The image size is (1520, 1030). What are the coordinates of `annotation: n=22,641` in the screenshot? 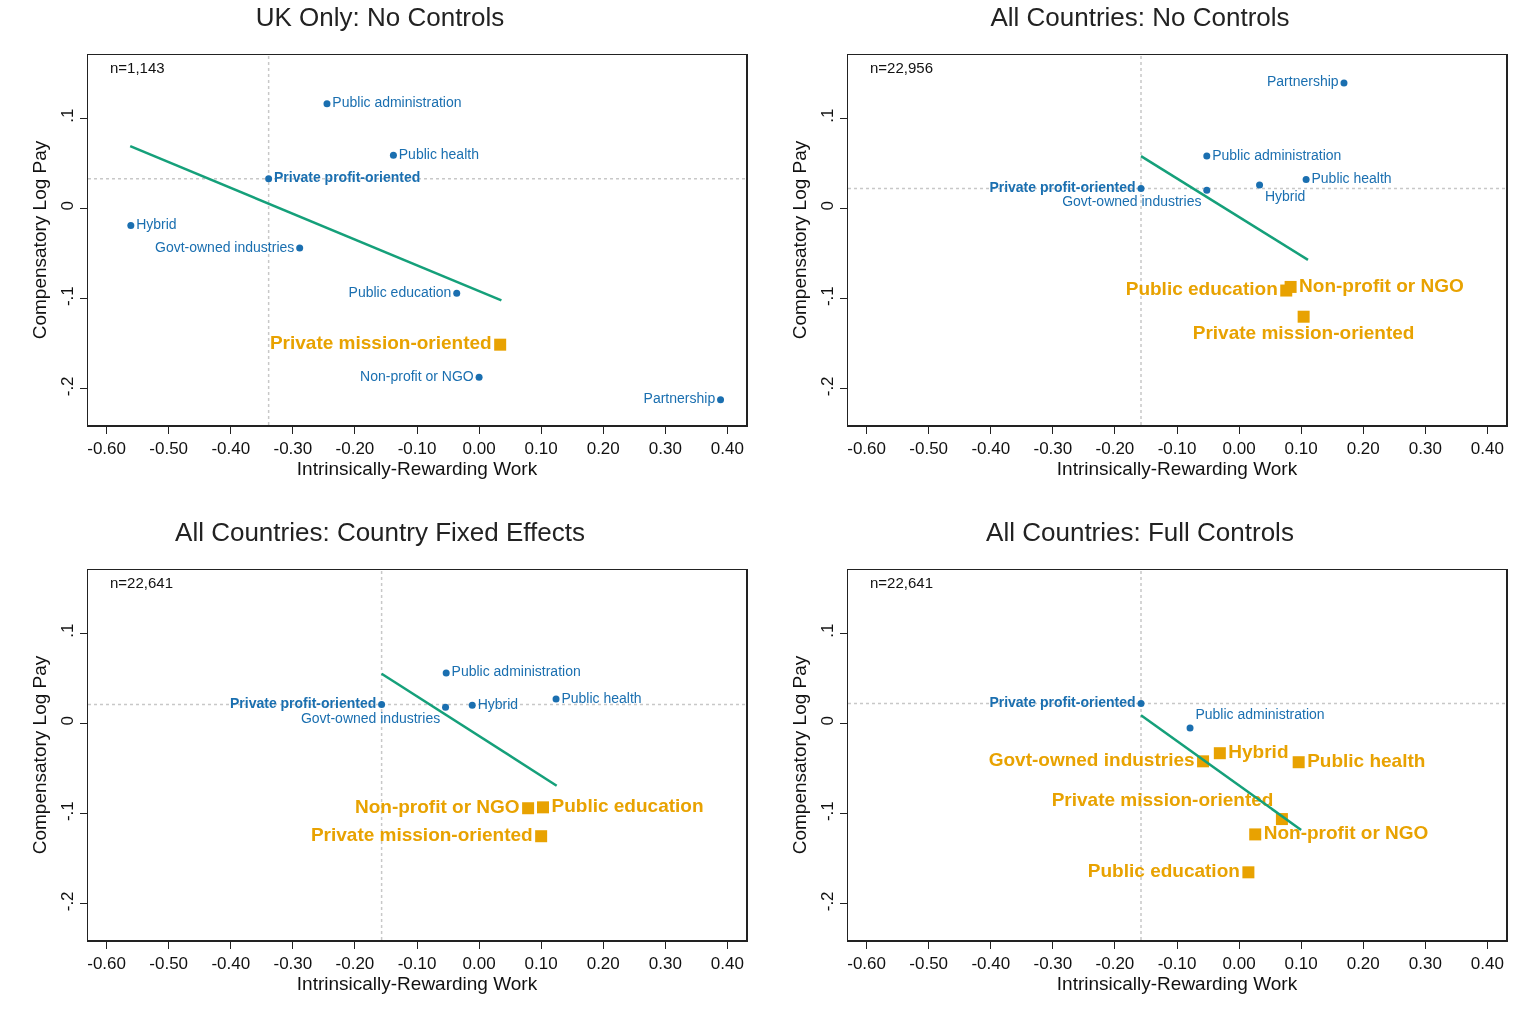 It's located at (141, 582).